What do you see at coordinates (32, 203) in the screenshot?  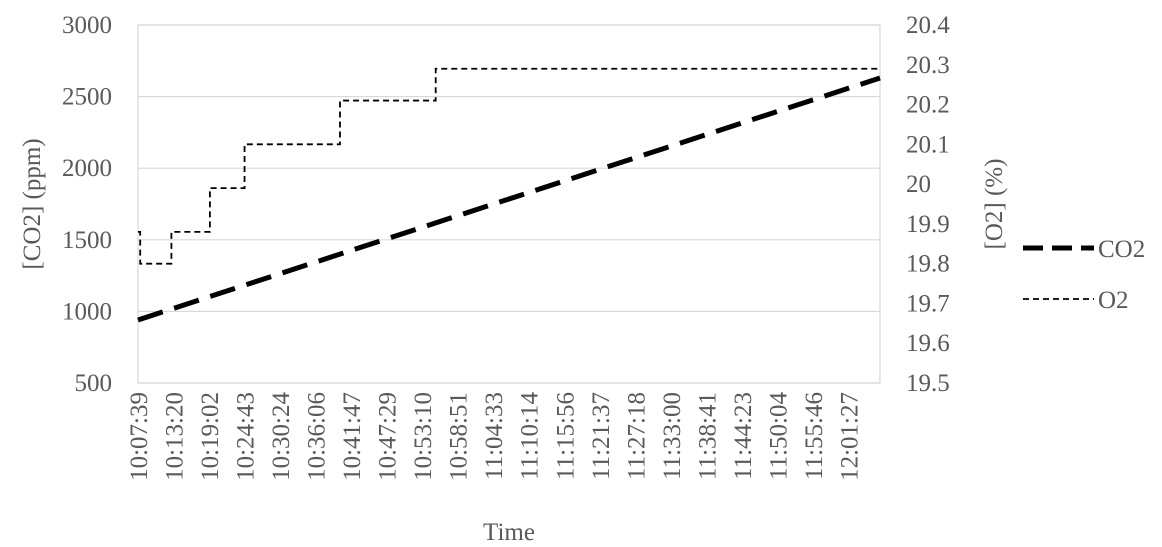 I see `y-axis-left-title: [CO2] (ppm)` at bounding box center [32, 203].